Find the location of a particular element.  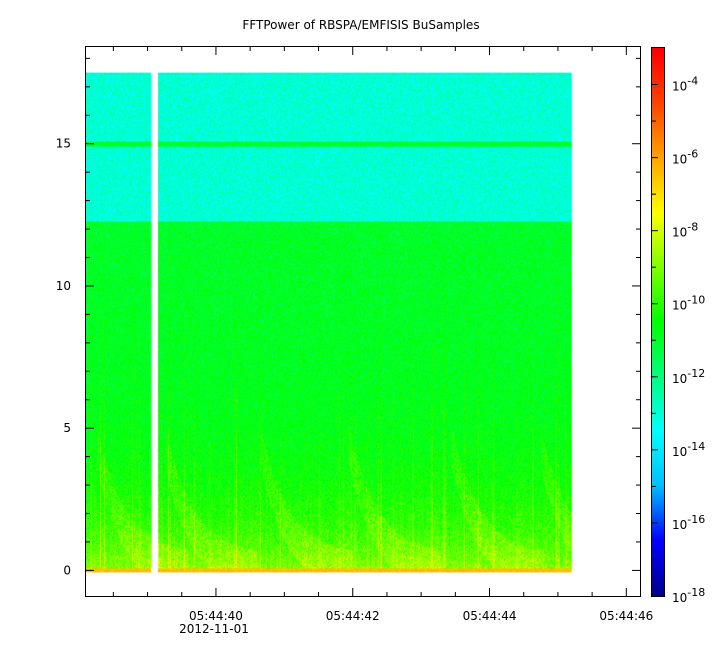

colorbar-gradient is located at coordinates (658, 322).